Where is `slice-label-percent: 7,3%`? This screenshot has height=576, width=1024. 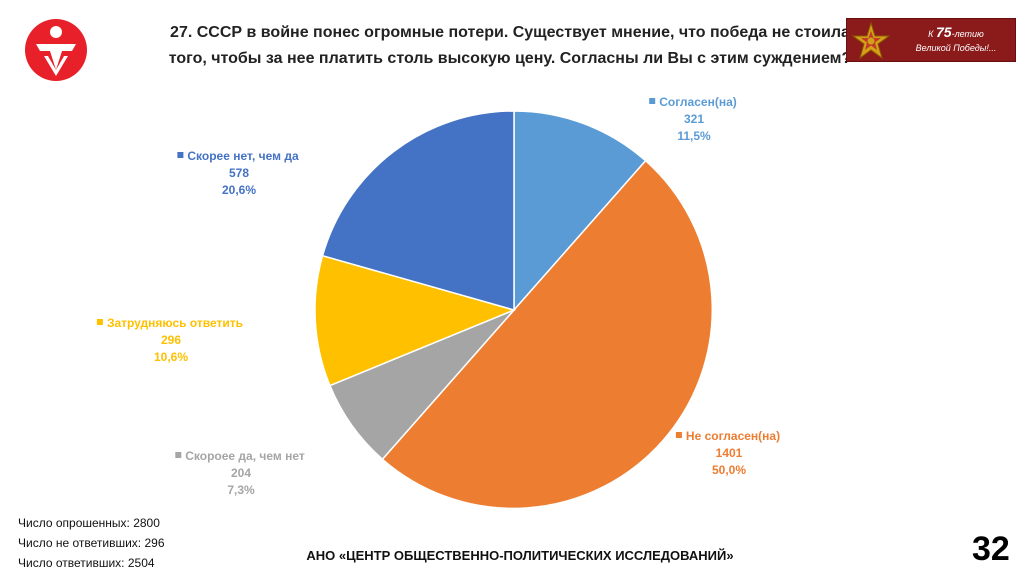
slice-label-percent: 7,3% is located at coordinates (241, 490).